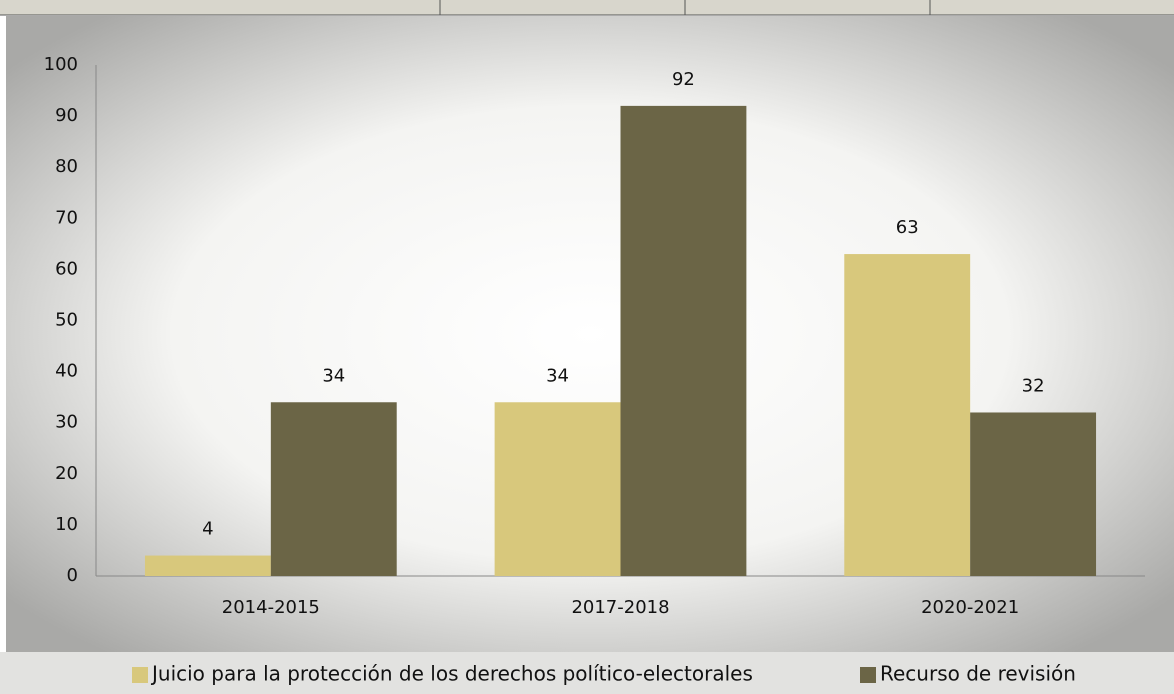 This screenshot has height=694, width=1174. What do you see at coordinates (66, 320) in the screenshot?
I see `y-tick-label: 50` at bounding box center [66, 320].